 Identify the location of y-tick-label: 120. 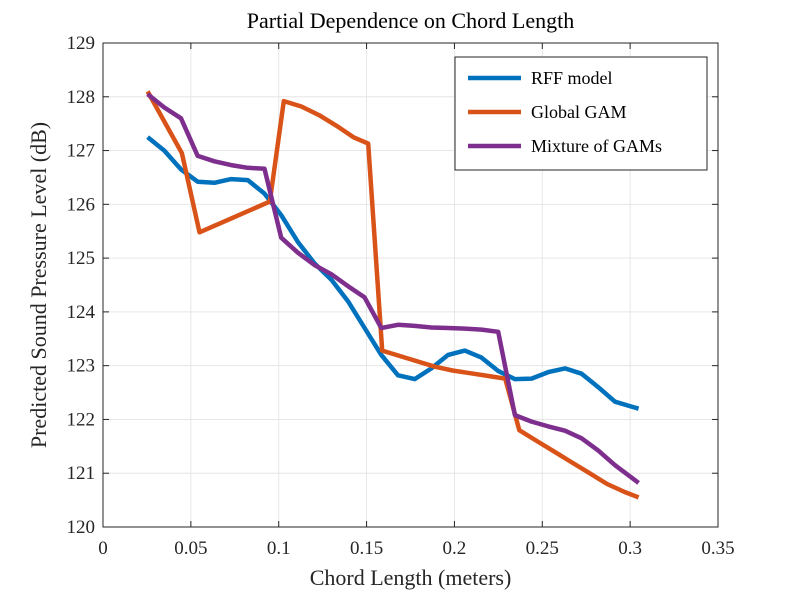
(81, 527).